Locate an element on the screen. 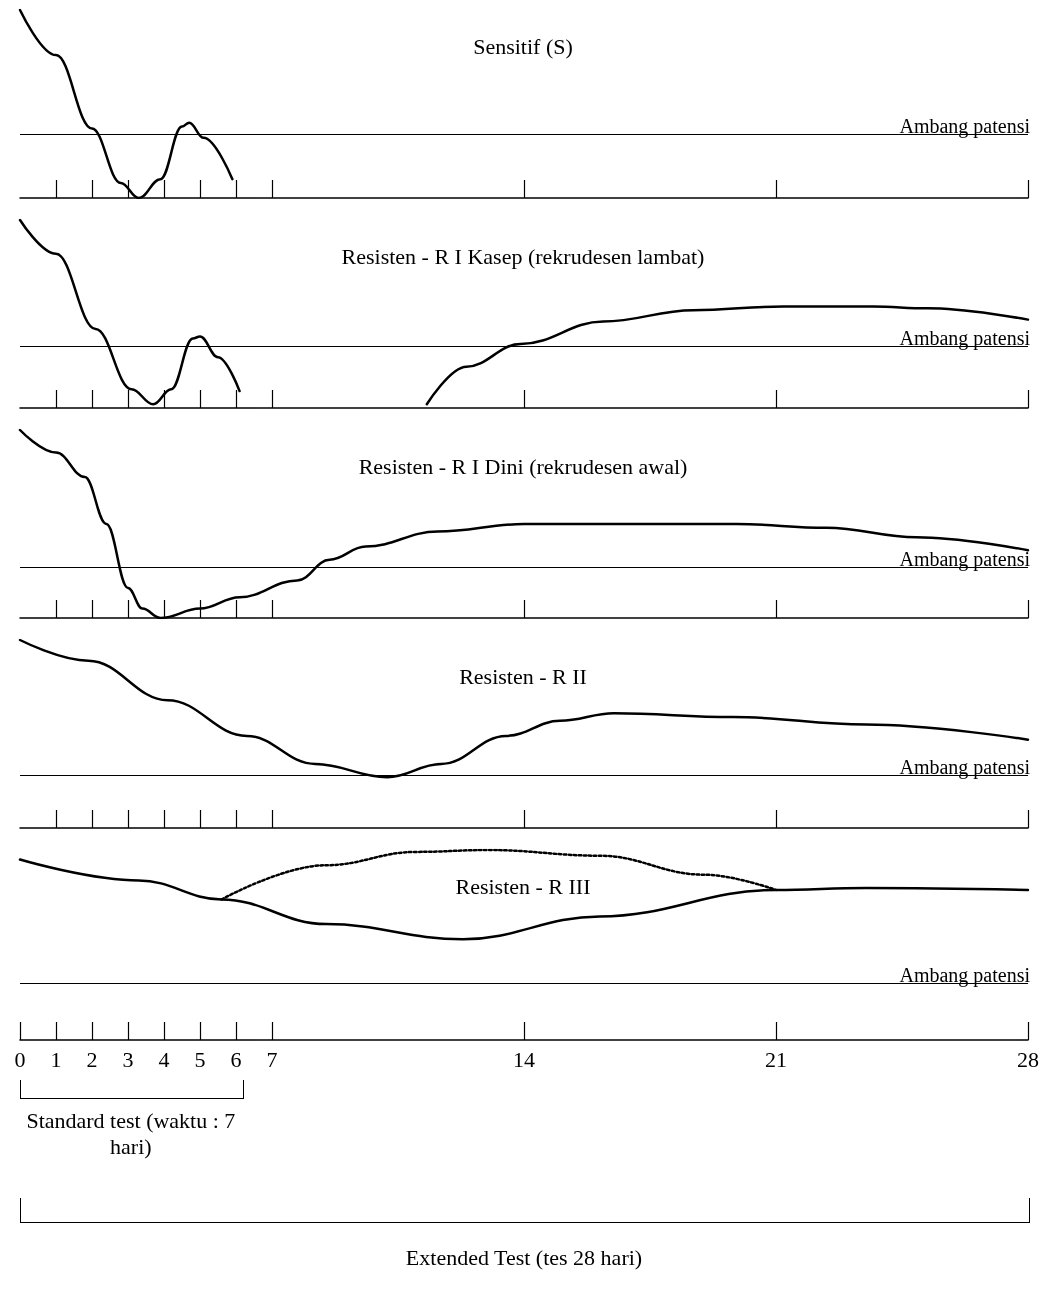  text: Extended Test (tes 28 hari) is located at coordinates (524, 1258).